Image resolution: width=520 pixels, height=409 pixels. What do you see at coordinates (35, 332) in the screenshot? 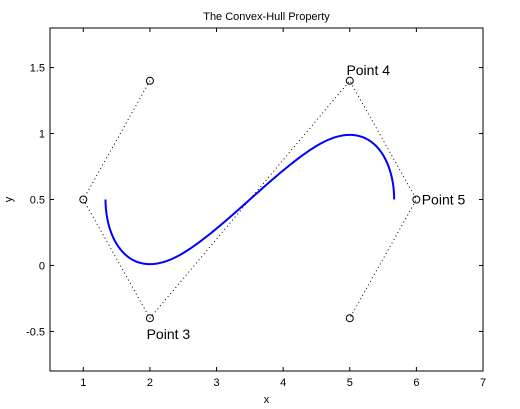
I see `y-tick-label: -0.5` at bounding box center [35, 332].